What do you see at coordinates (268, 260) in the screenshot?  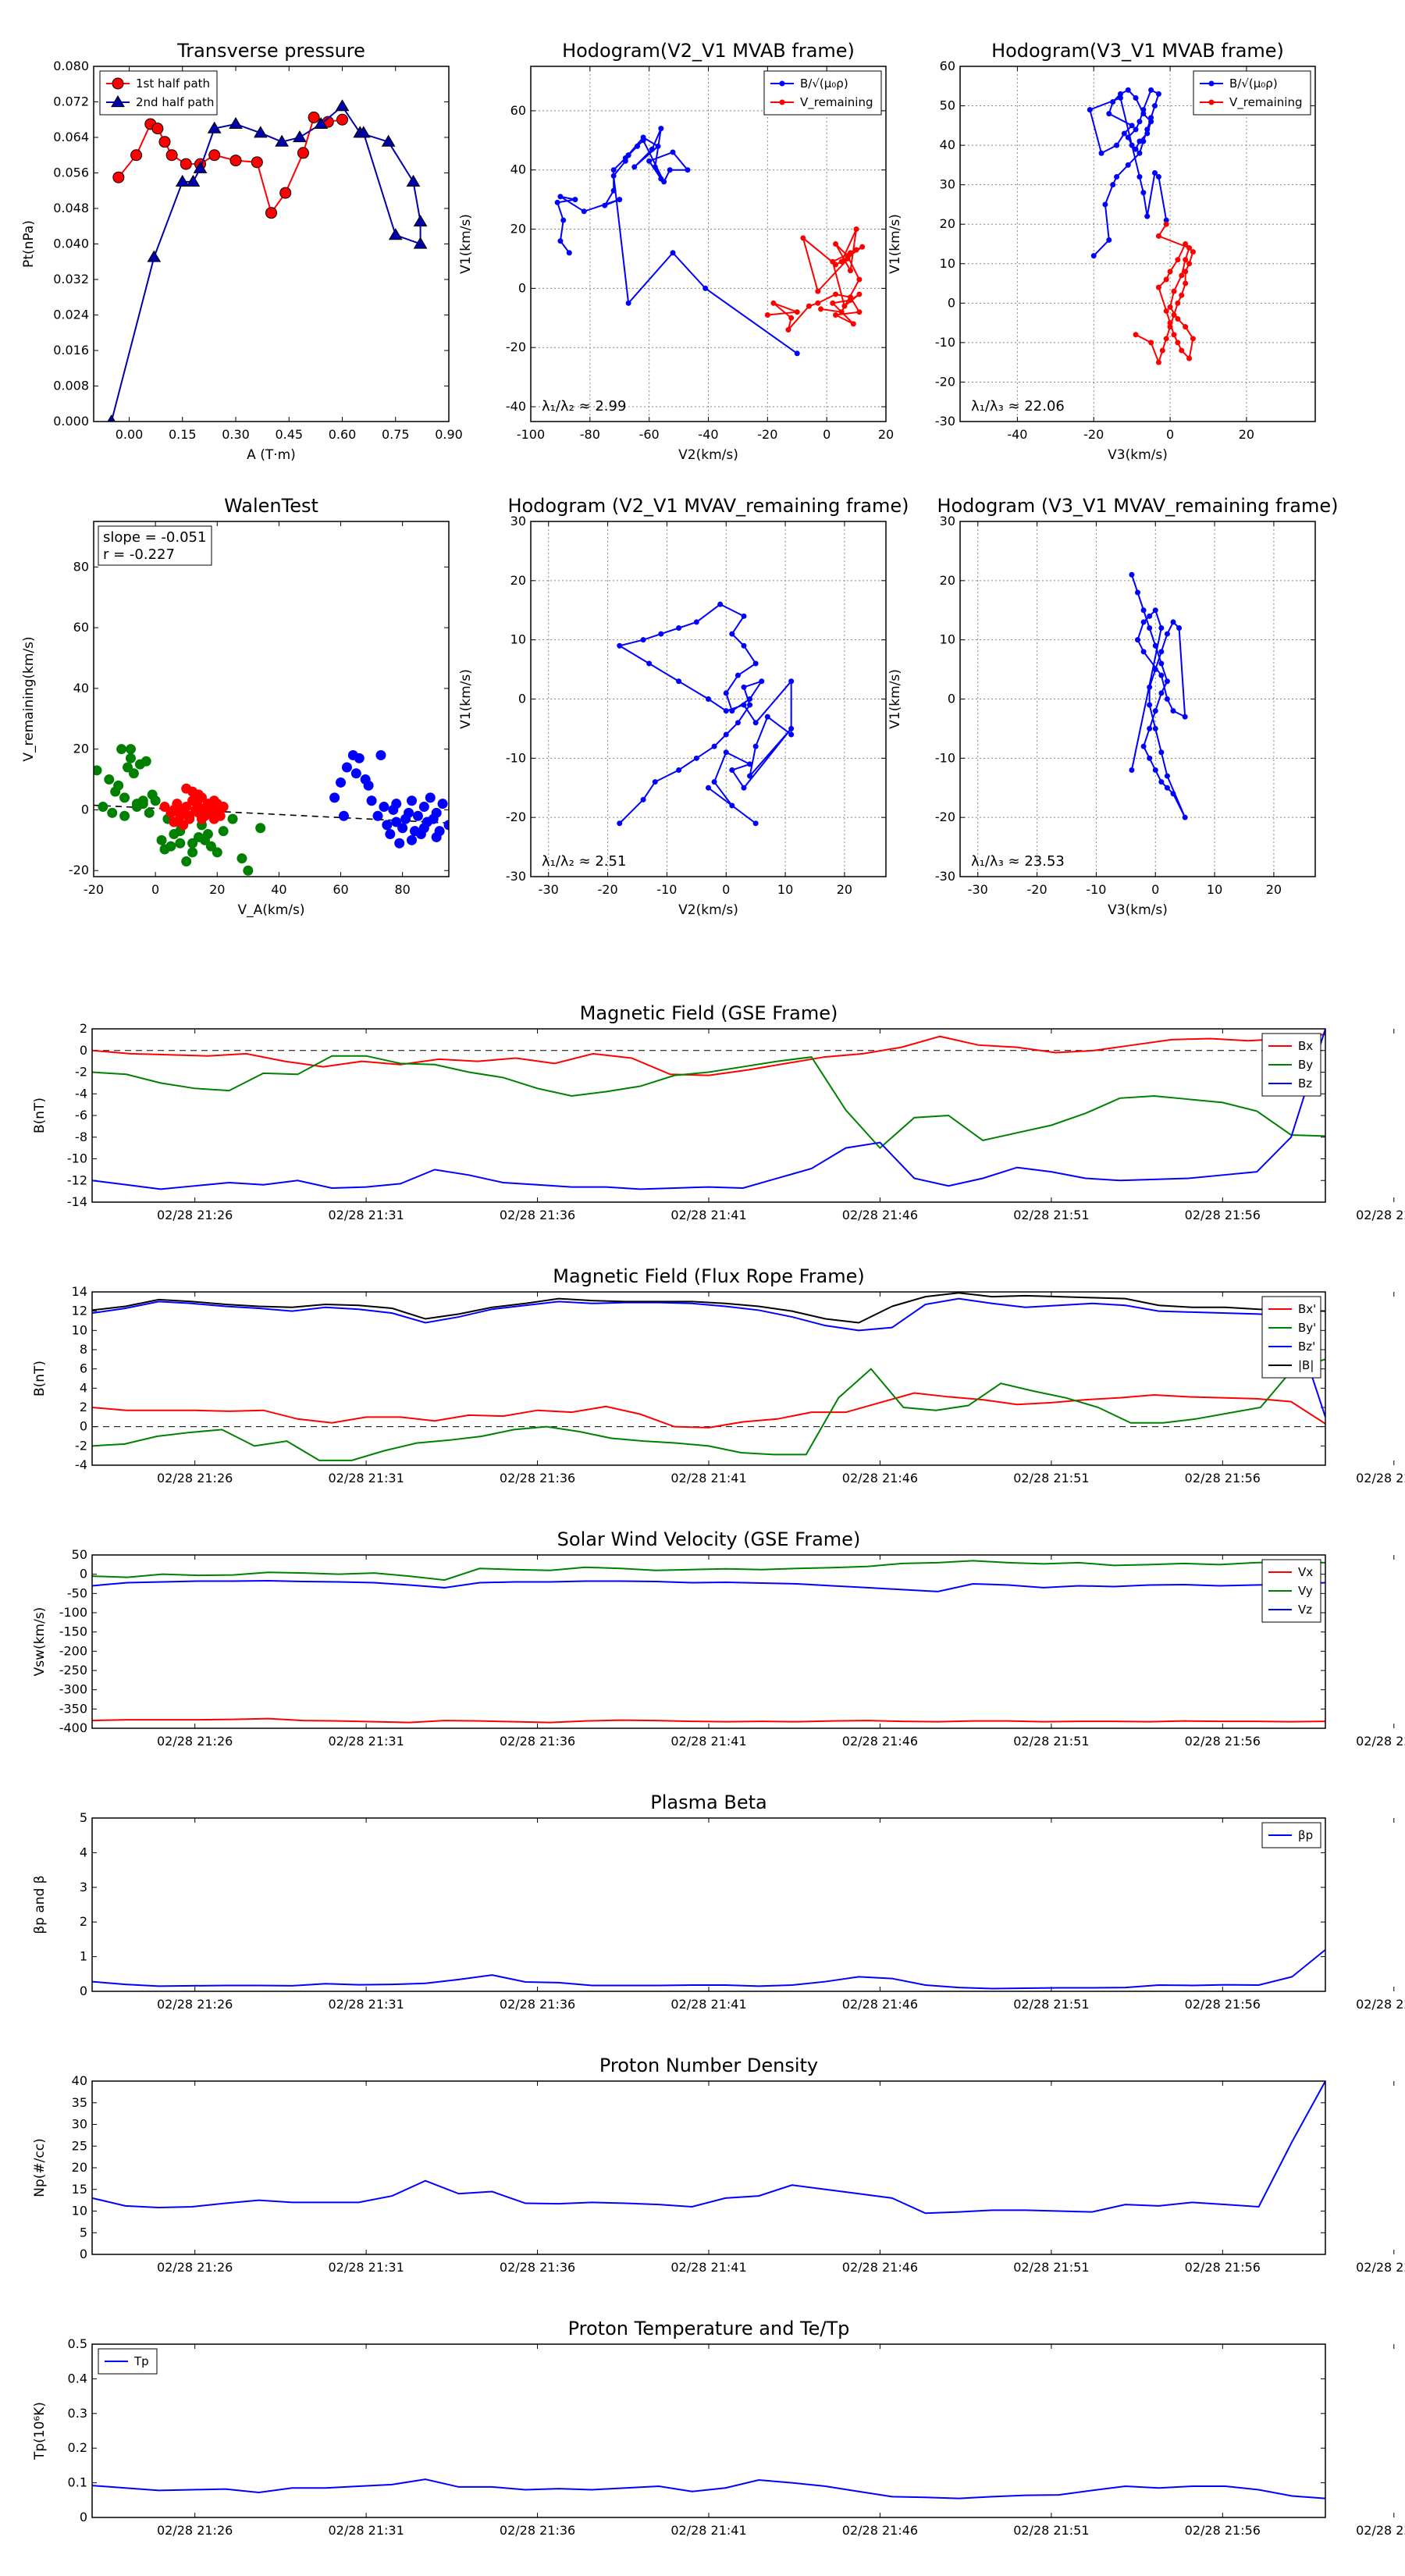 I see `series-2ndhalfpath` at bounding box center [268, 260].